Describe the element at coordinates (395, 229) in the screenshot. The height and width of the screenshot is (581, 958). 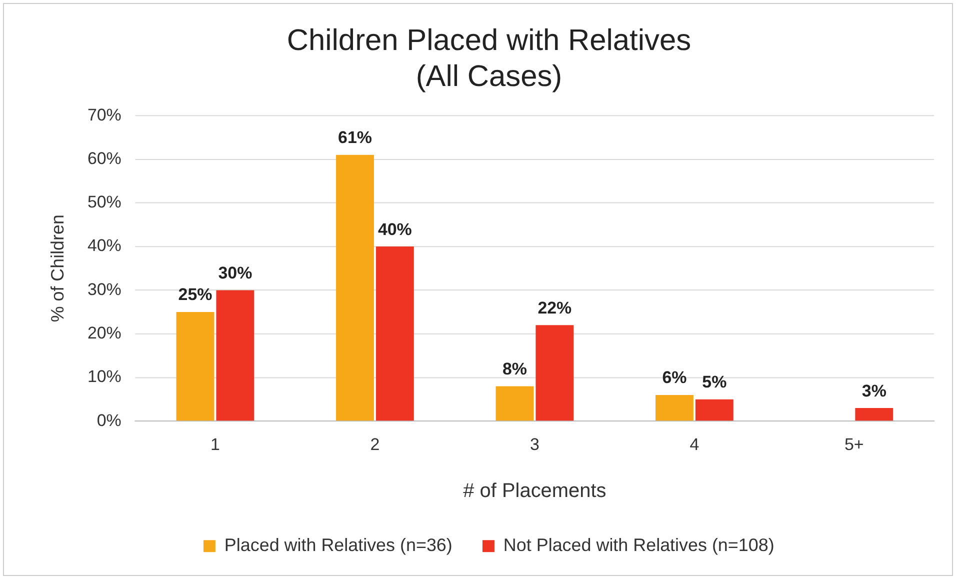
I see `data-label: 40%` at that location.